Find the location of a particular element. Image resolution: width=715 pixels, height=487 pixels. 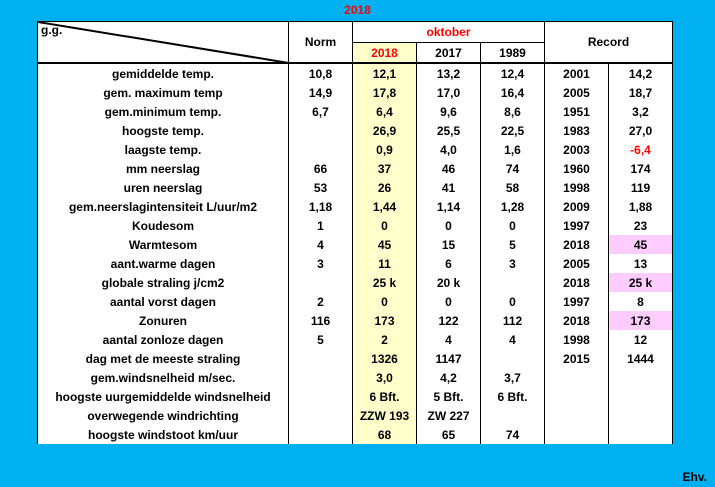

year-header-2017: 2017 is located at coordinates (448, 53).